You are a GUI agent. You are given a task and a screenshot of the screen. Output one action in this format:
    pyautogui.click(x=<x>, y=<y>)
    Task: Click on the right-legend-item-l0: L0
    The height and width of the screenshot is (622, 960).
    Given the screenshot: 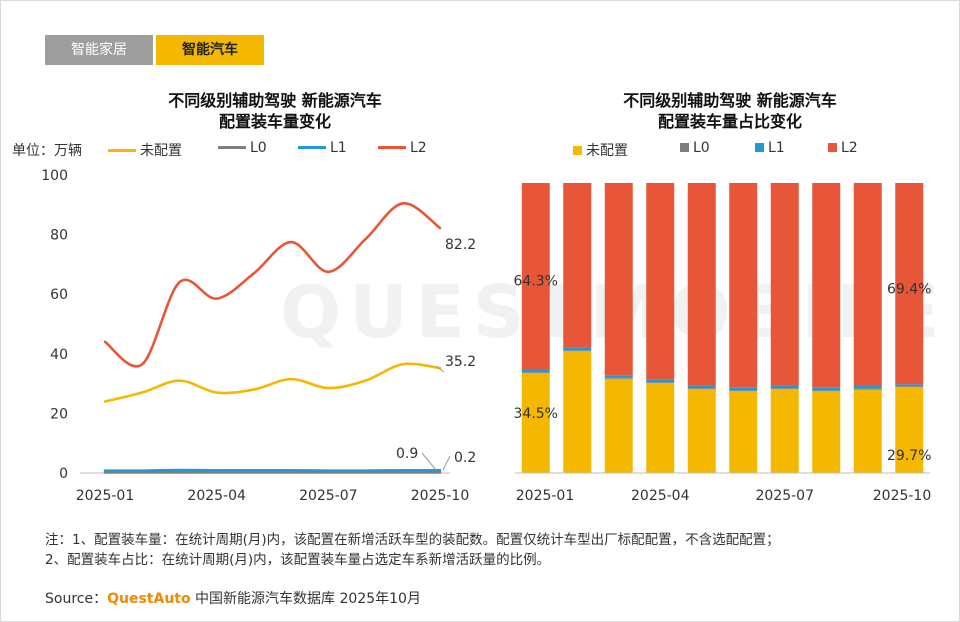 What is the action you would take?
    pyautogui.click(x=695, y=148)
    